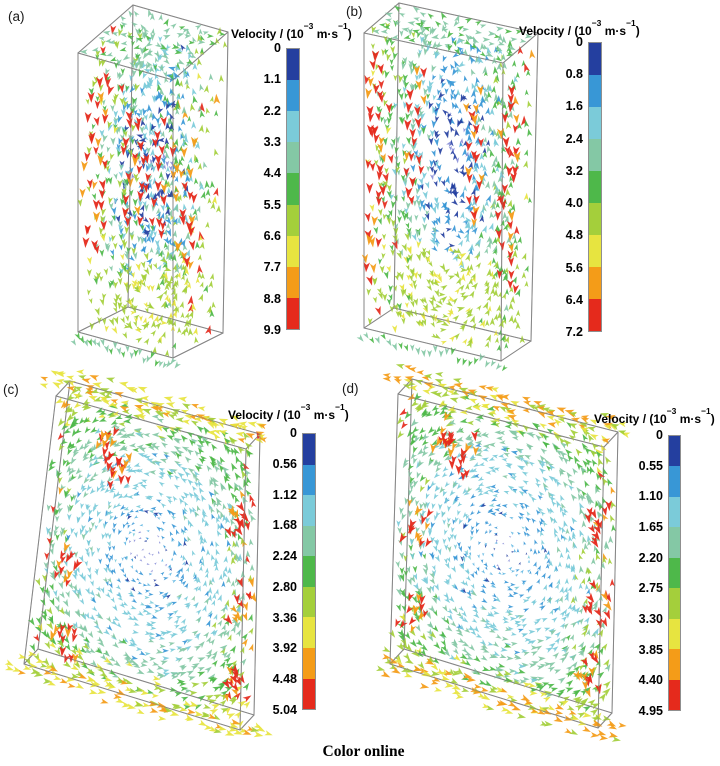  What do you see at coordinates (659, 434) in the screenshot?
I see `colorbar-tick-d-0: 0` at bounding box center [659, 434].